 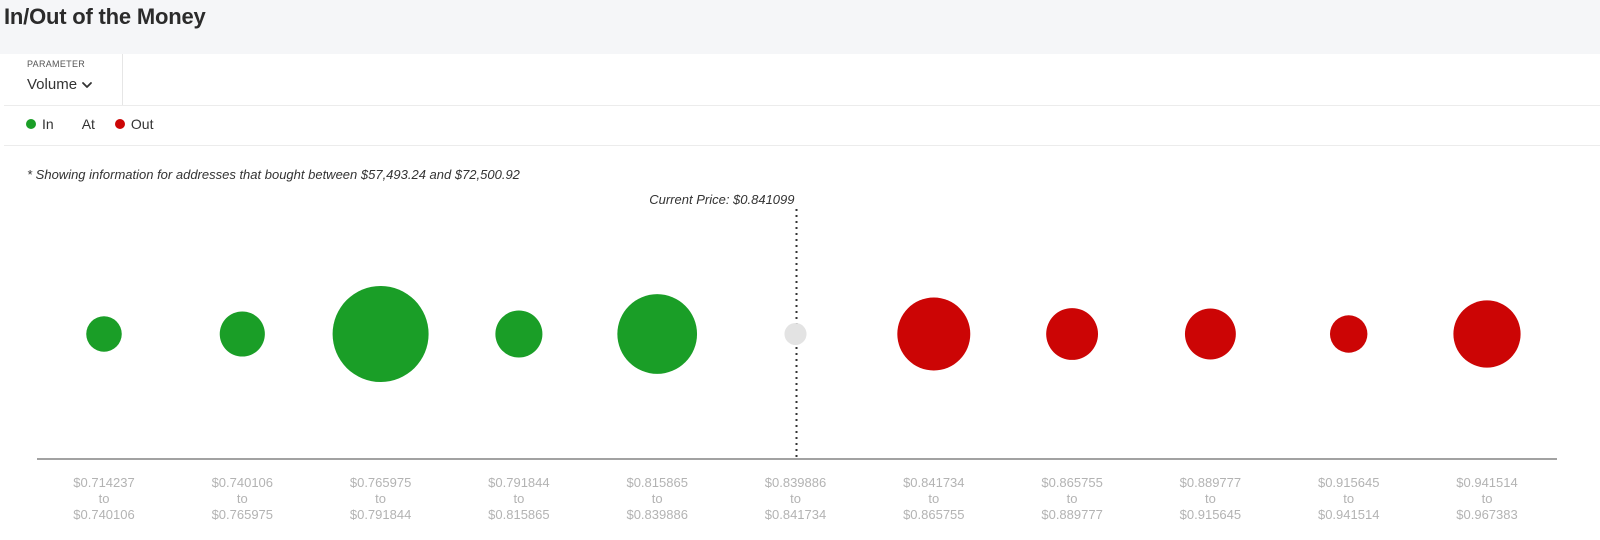 What do you see at coordinates (105, 16) in the screenshot?
I see `page-title: In/Out of the Money` at bounding box center [105, 16].